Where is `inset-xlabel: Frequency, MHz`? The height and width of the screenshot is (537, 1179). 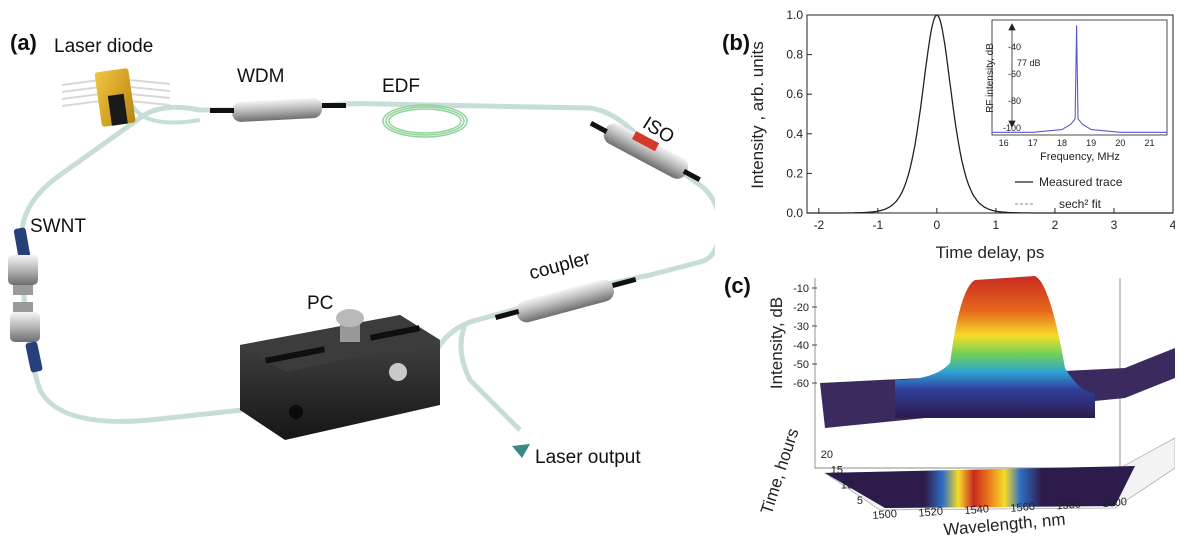
inset-xlabel: Frequency, MHz is located at coordinates (1080, 157).